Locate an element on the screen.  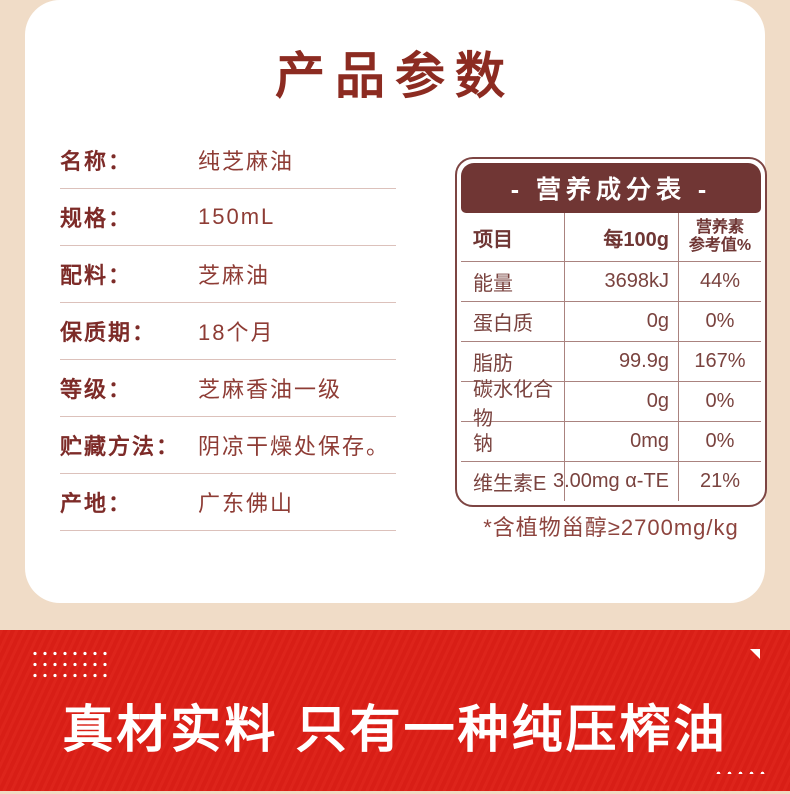
spec-row-storage: 贮藏方法： 阴凉干燥处保存。 is located at coordinates (228, 445).